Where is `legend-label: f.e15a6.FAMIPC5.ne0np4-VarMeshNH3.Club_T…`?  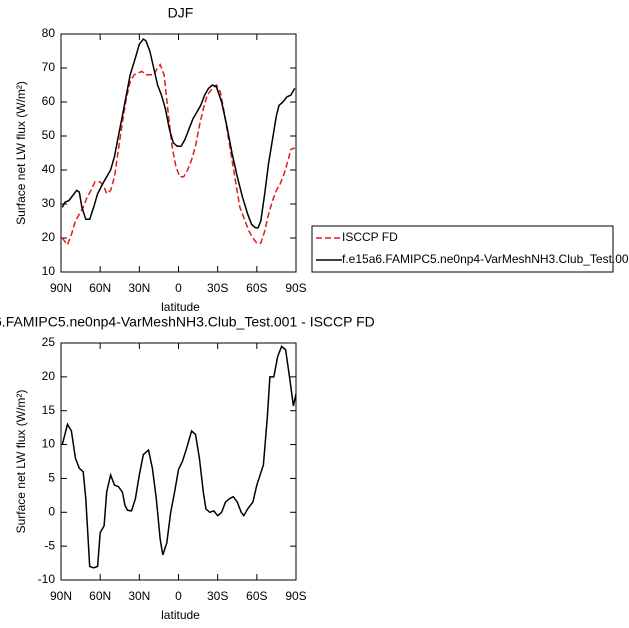
legend-label: f.e15a6.FAMIPC5.ne0np4-VarMeshNH3.Club_T… is located at coordinates (485, 259).